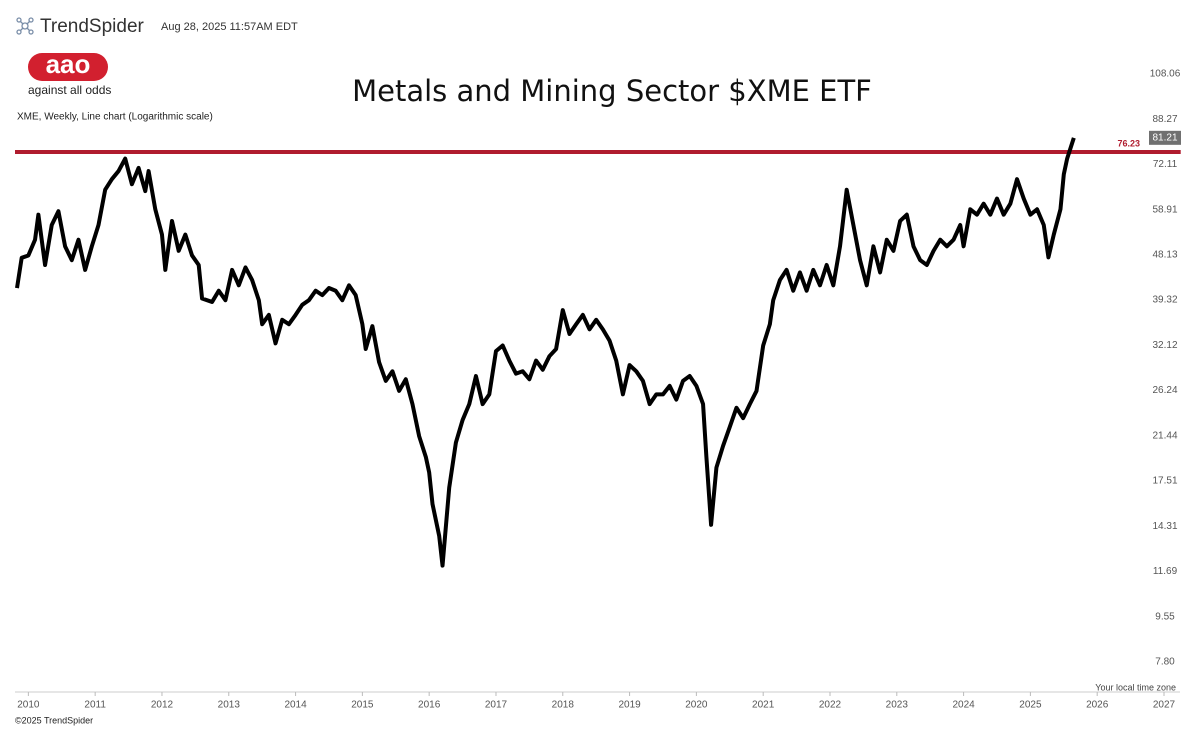 This screenshot has width=1200, height=730. Describe the element at coordinates (1165, 616) in the screenshot. I see `y-tick-label: 9.55` at that location.